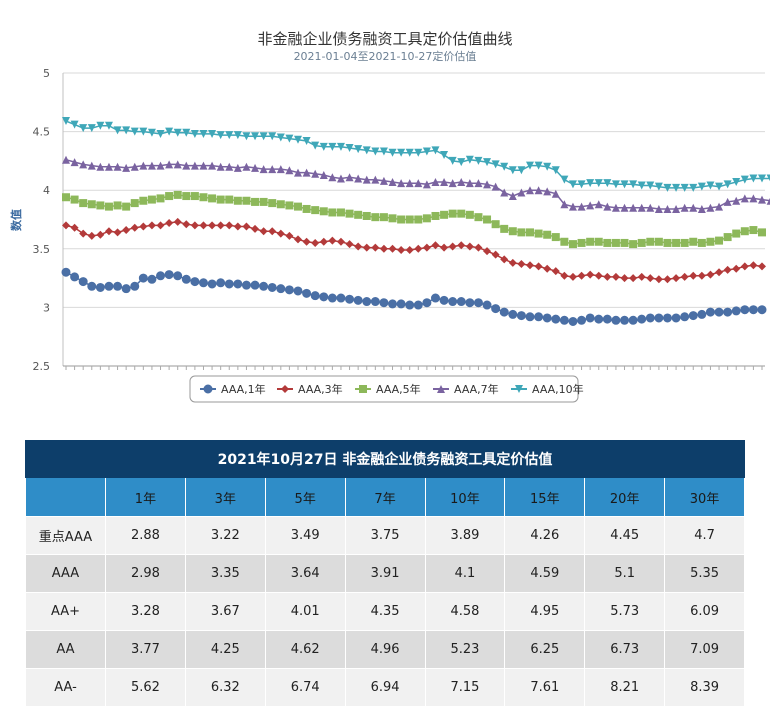 Image resolution: width=770 pixels, height=707 pixels. I want to click on table-cell: 6.25, so click(545, 649).